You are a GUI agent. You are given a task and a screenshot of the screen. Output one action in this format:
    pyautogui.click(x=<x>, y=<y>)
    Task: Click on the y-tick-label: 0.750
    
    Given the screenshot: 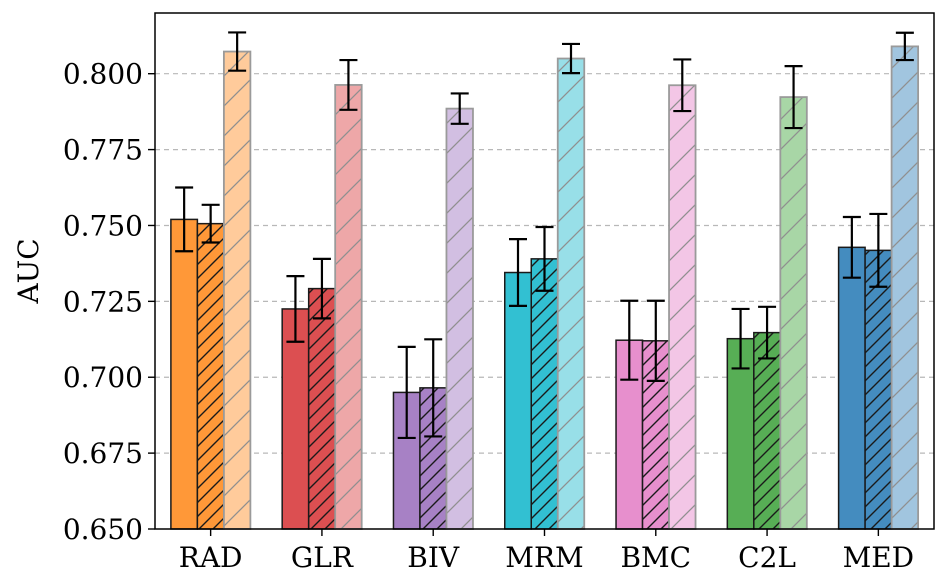 What is the action you would take?
    pyautogui.click(x=103, y=225)
    